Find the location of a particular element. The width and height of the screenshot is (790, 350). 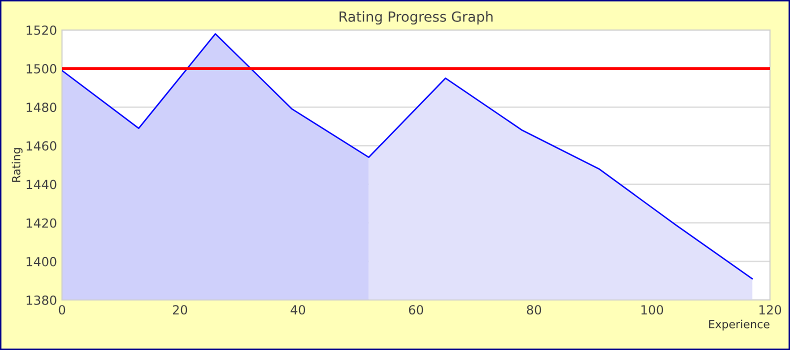

y-tick-label: 1460 is located at coordinates (41, 146).